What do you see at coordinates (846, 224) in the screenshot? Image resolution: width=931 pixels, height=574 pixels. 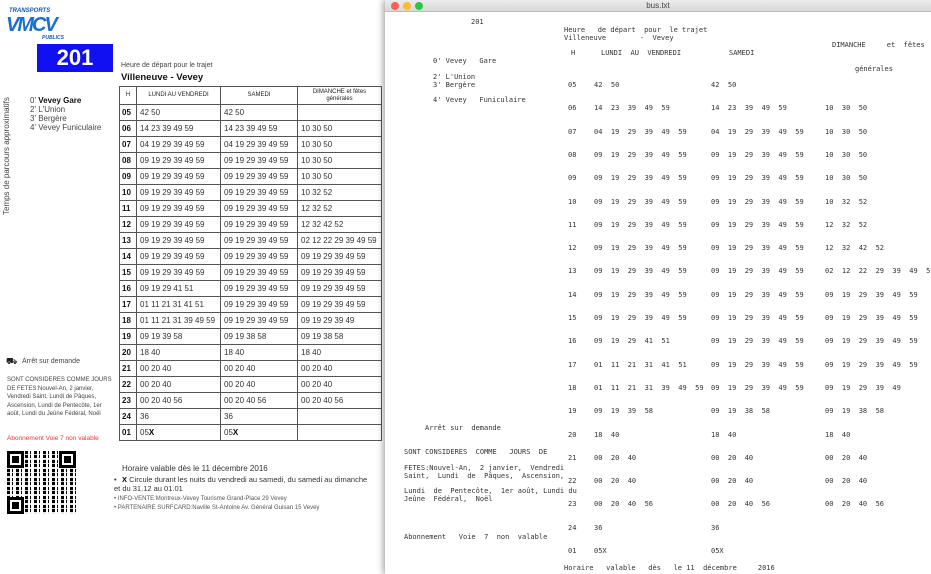 I see `txt-cell-dimanche: 12 32 52` at bounding box center [846, 224].